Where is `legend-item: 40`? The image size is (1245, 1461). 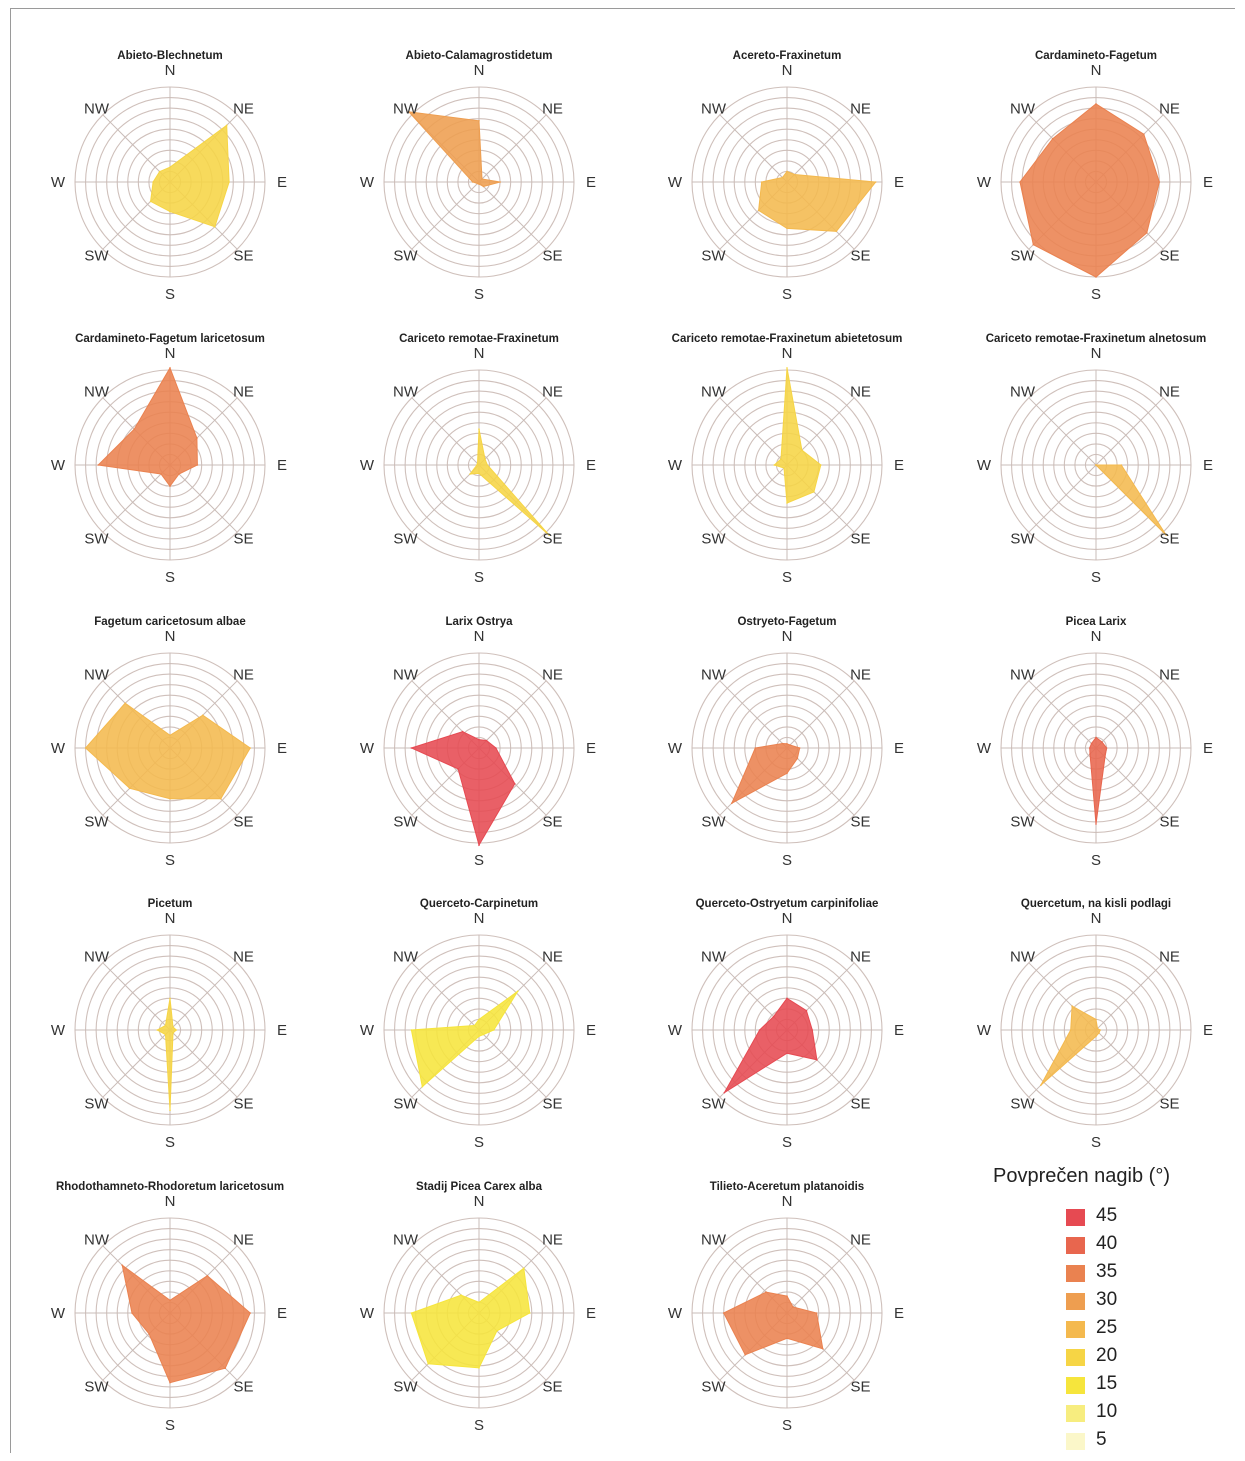
legend-item: 40 is located at coordinates (1136, 1245).